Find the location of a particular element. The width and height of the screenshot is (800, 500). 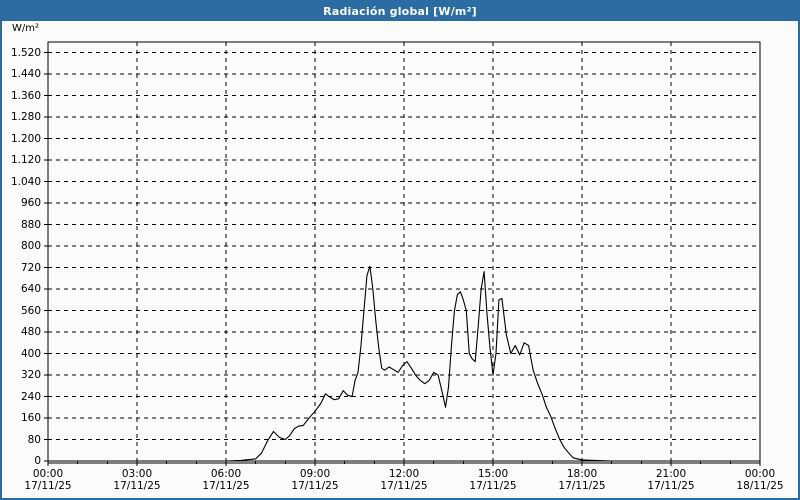

y-axis-tick-label: 560 is located at coordinates (30, 310).